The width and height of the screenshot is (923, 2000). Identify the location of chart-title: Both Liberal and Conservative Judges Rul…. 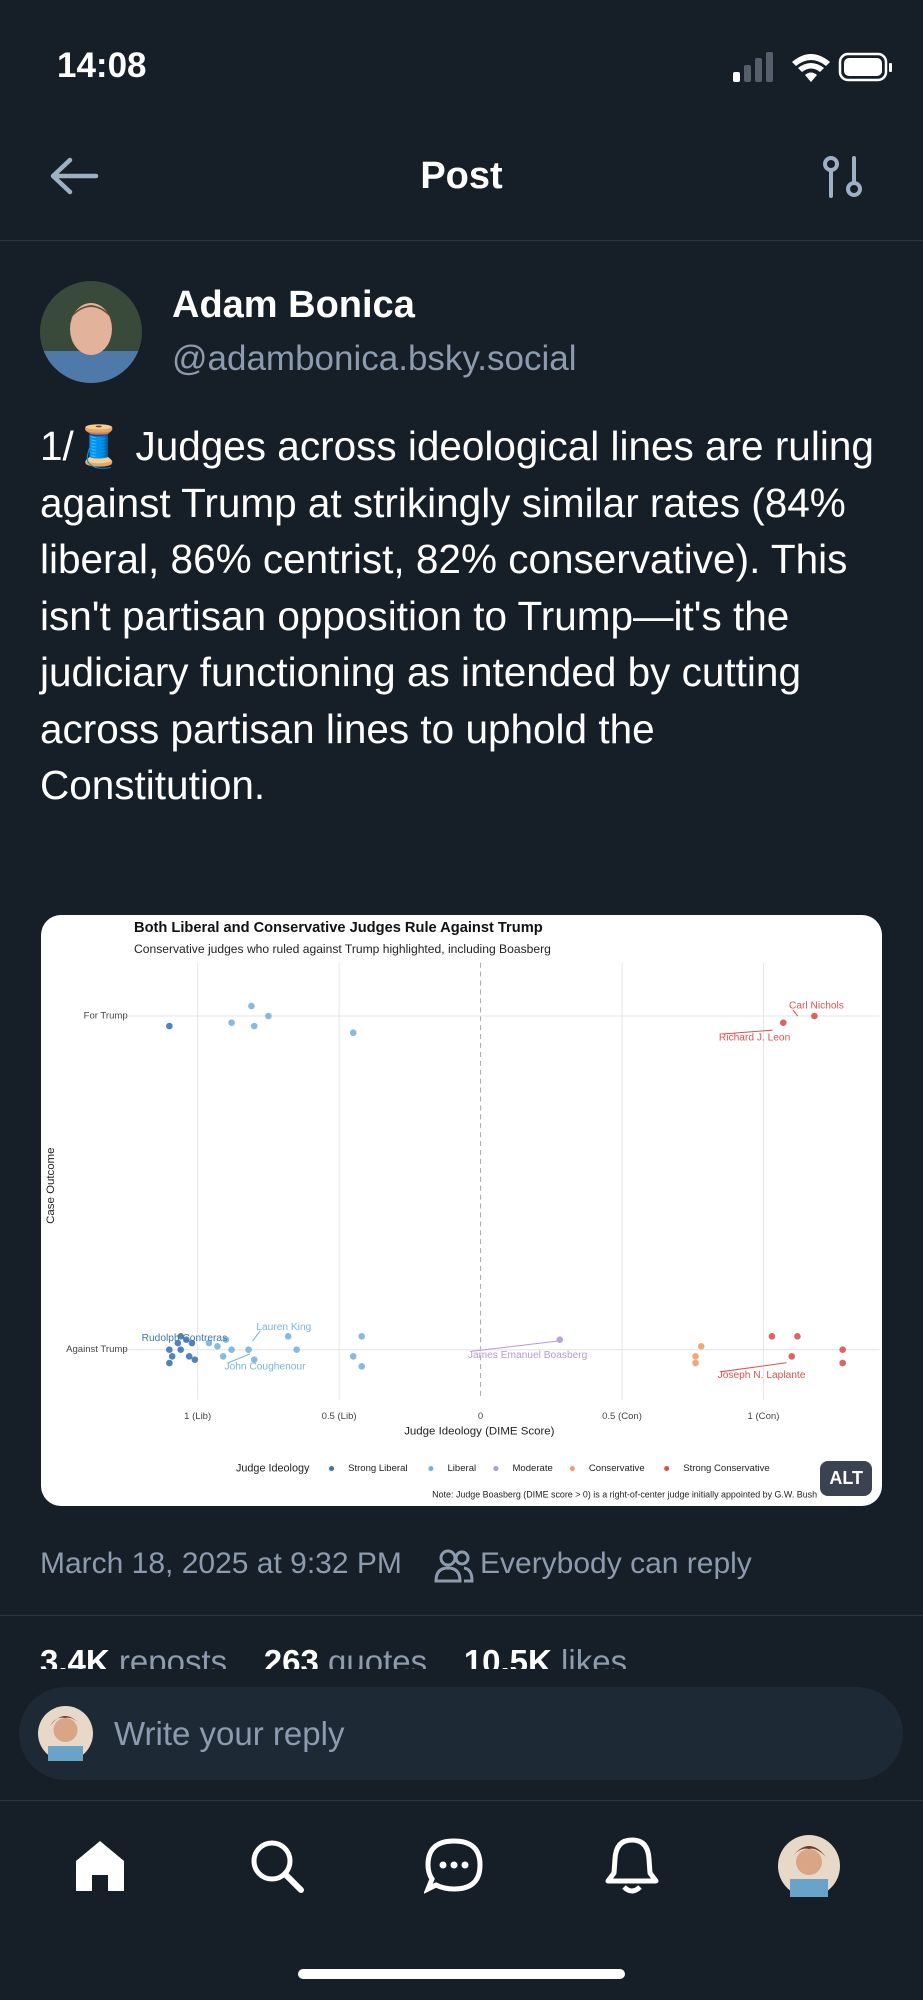
(338, 928).